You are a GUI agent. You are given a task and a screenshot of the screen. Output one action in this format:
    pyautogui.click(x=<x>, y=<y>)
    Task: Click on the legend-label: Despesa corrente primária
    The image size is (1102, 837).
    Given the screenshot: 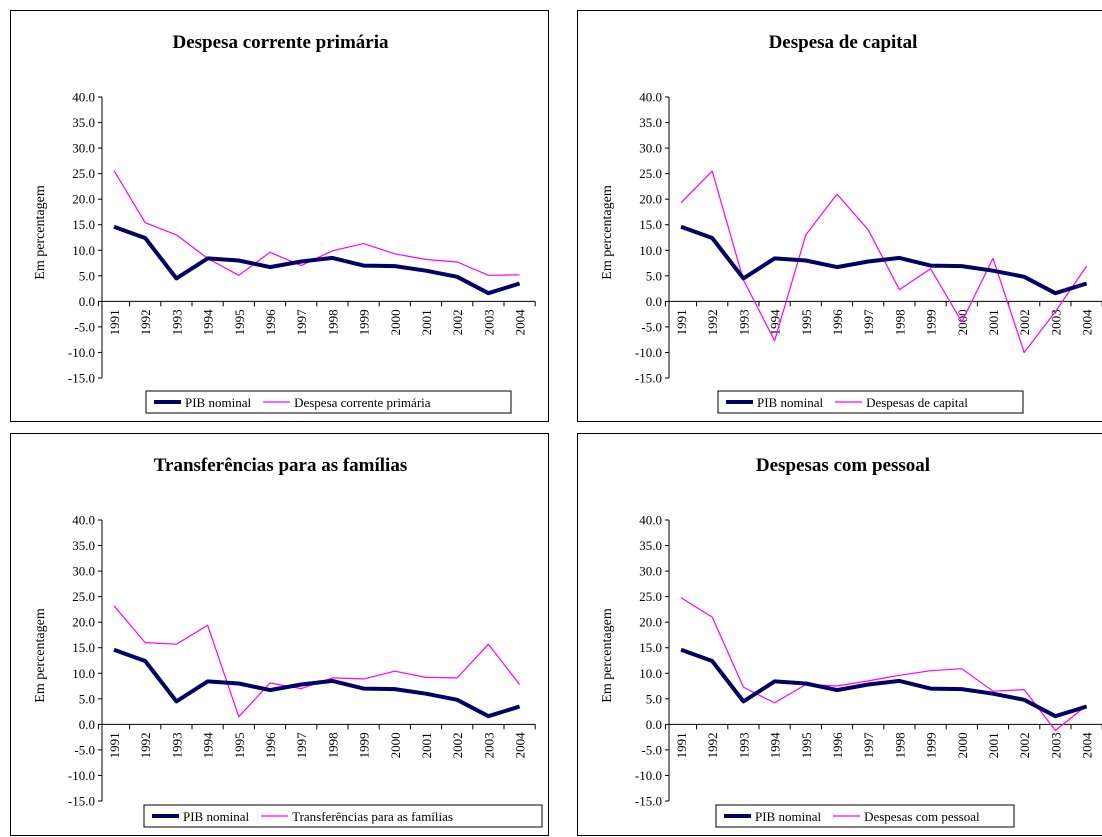 What is the action you would take?
    pyautogui.click(x=362, y=402)
    